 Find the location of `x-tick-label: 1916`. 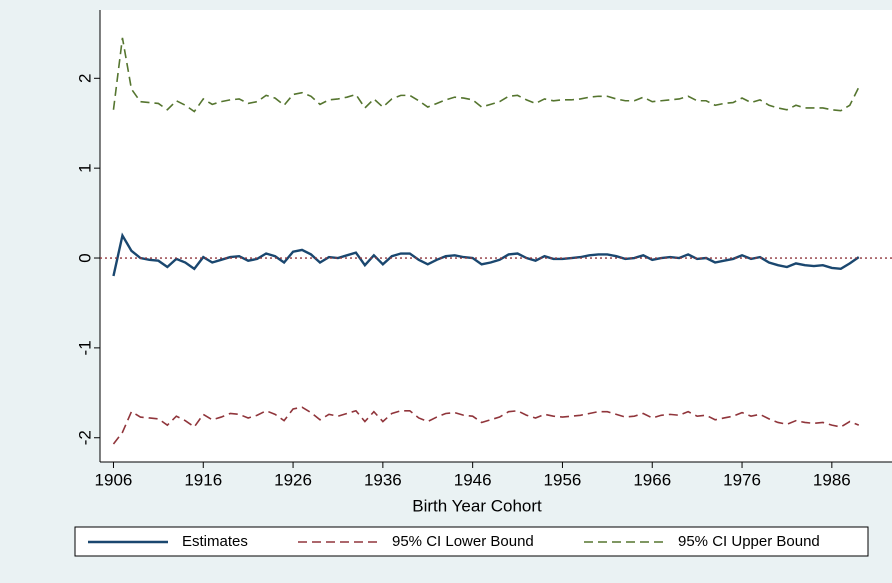

x-tick-label: 1916 is located at coordinates (203, 479).